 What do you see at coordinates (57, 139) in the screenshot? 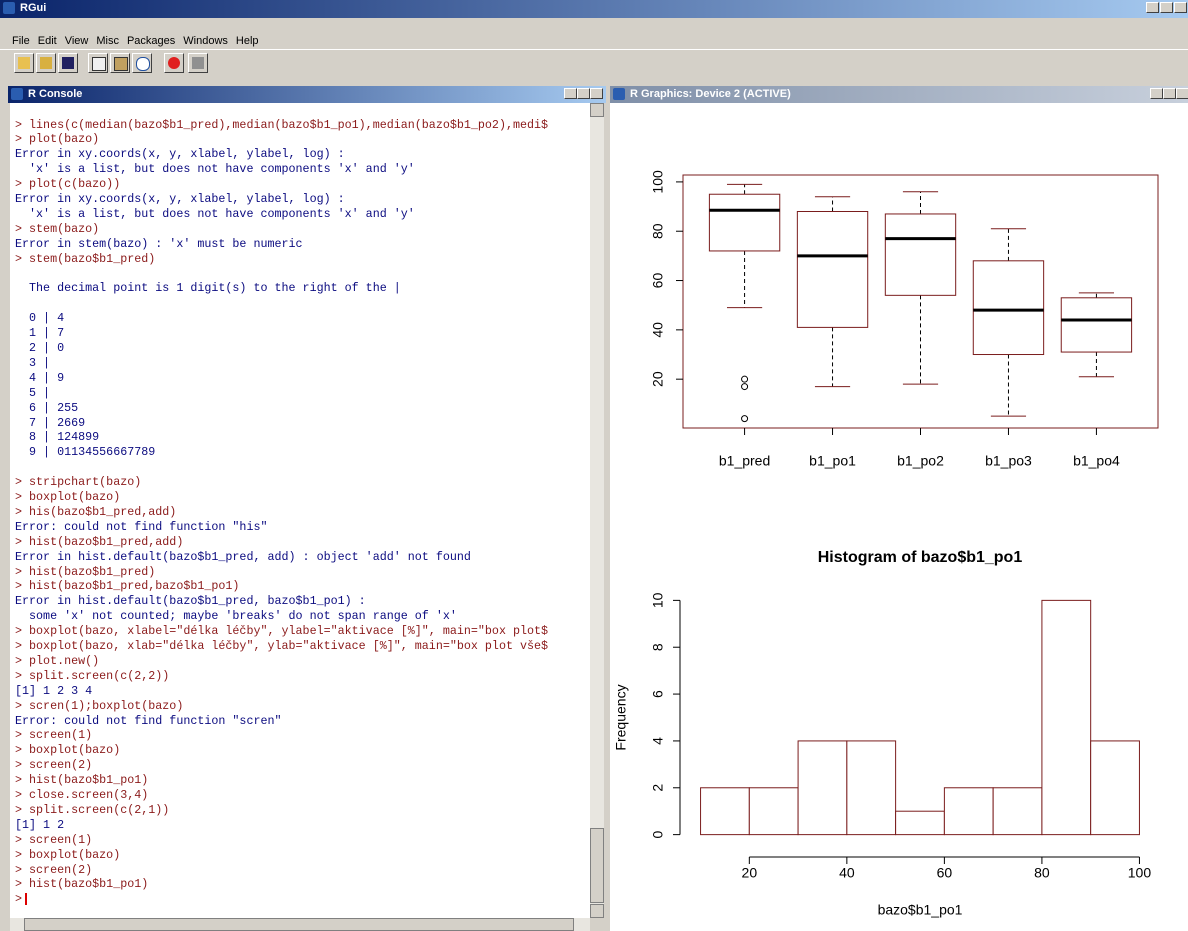
I see `console-line: > plot(bazo)` at bounding box center [57, 139].